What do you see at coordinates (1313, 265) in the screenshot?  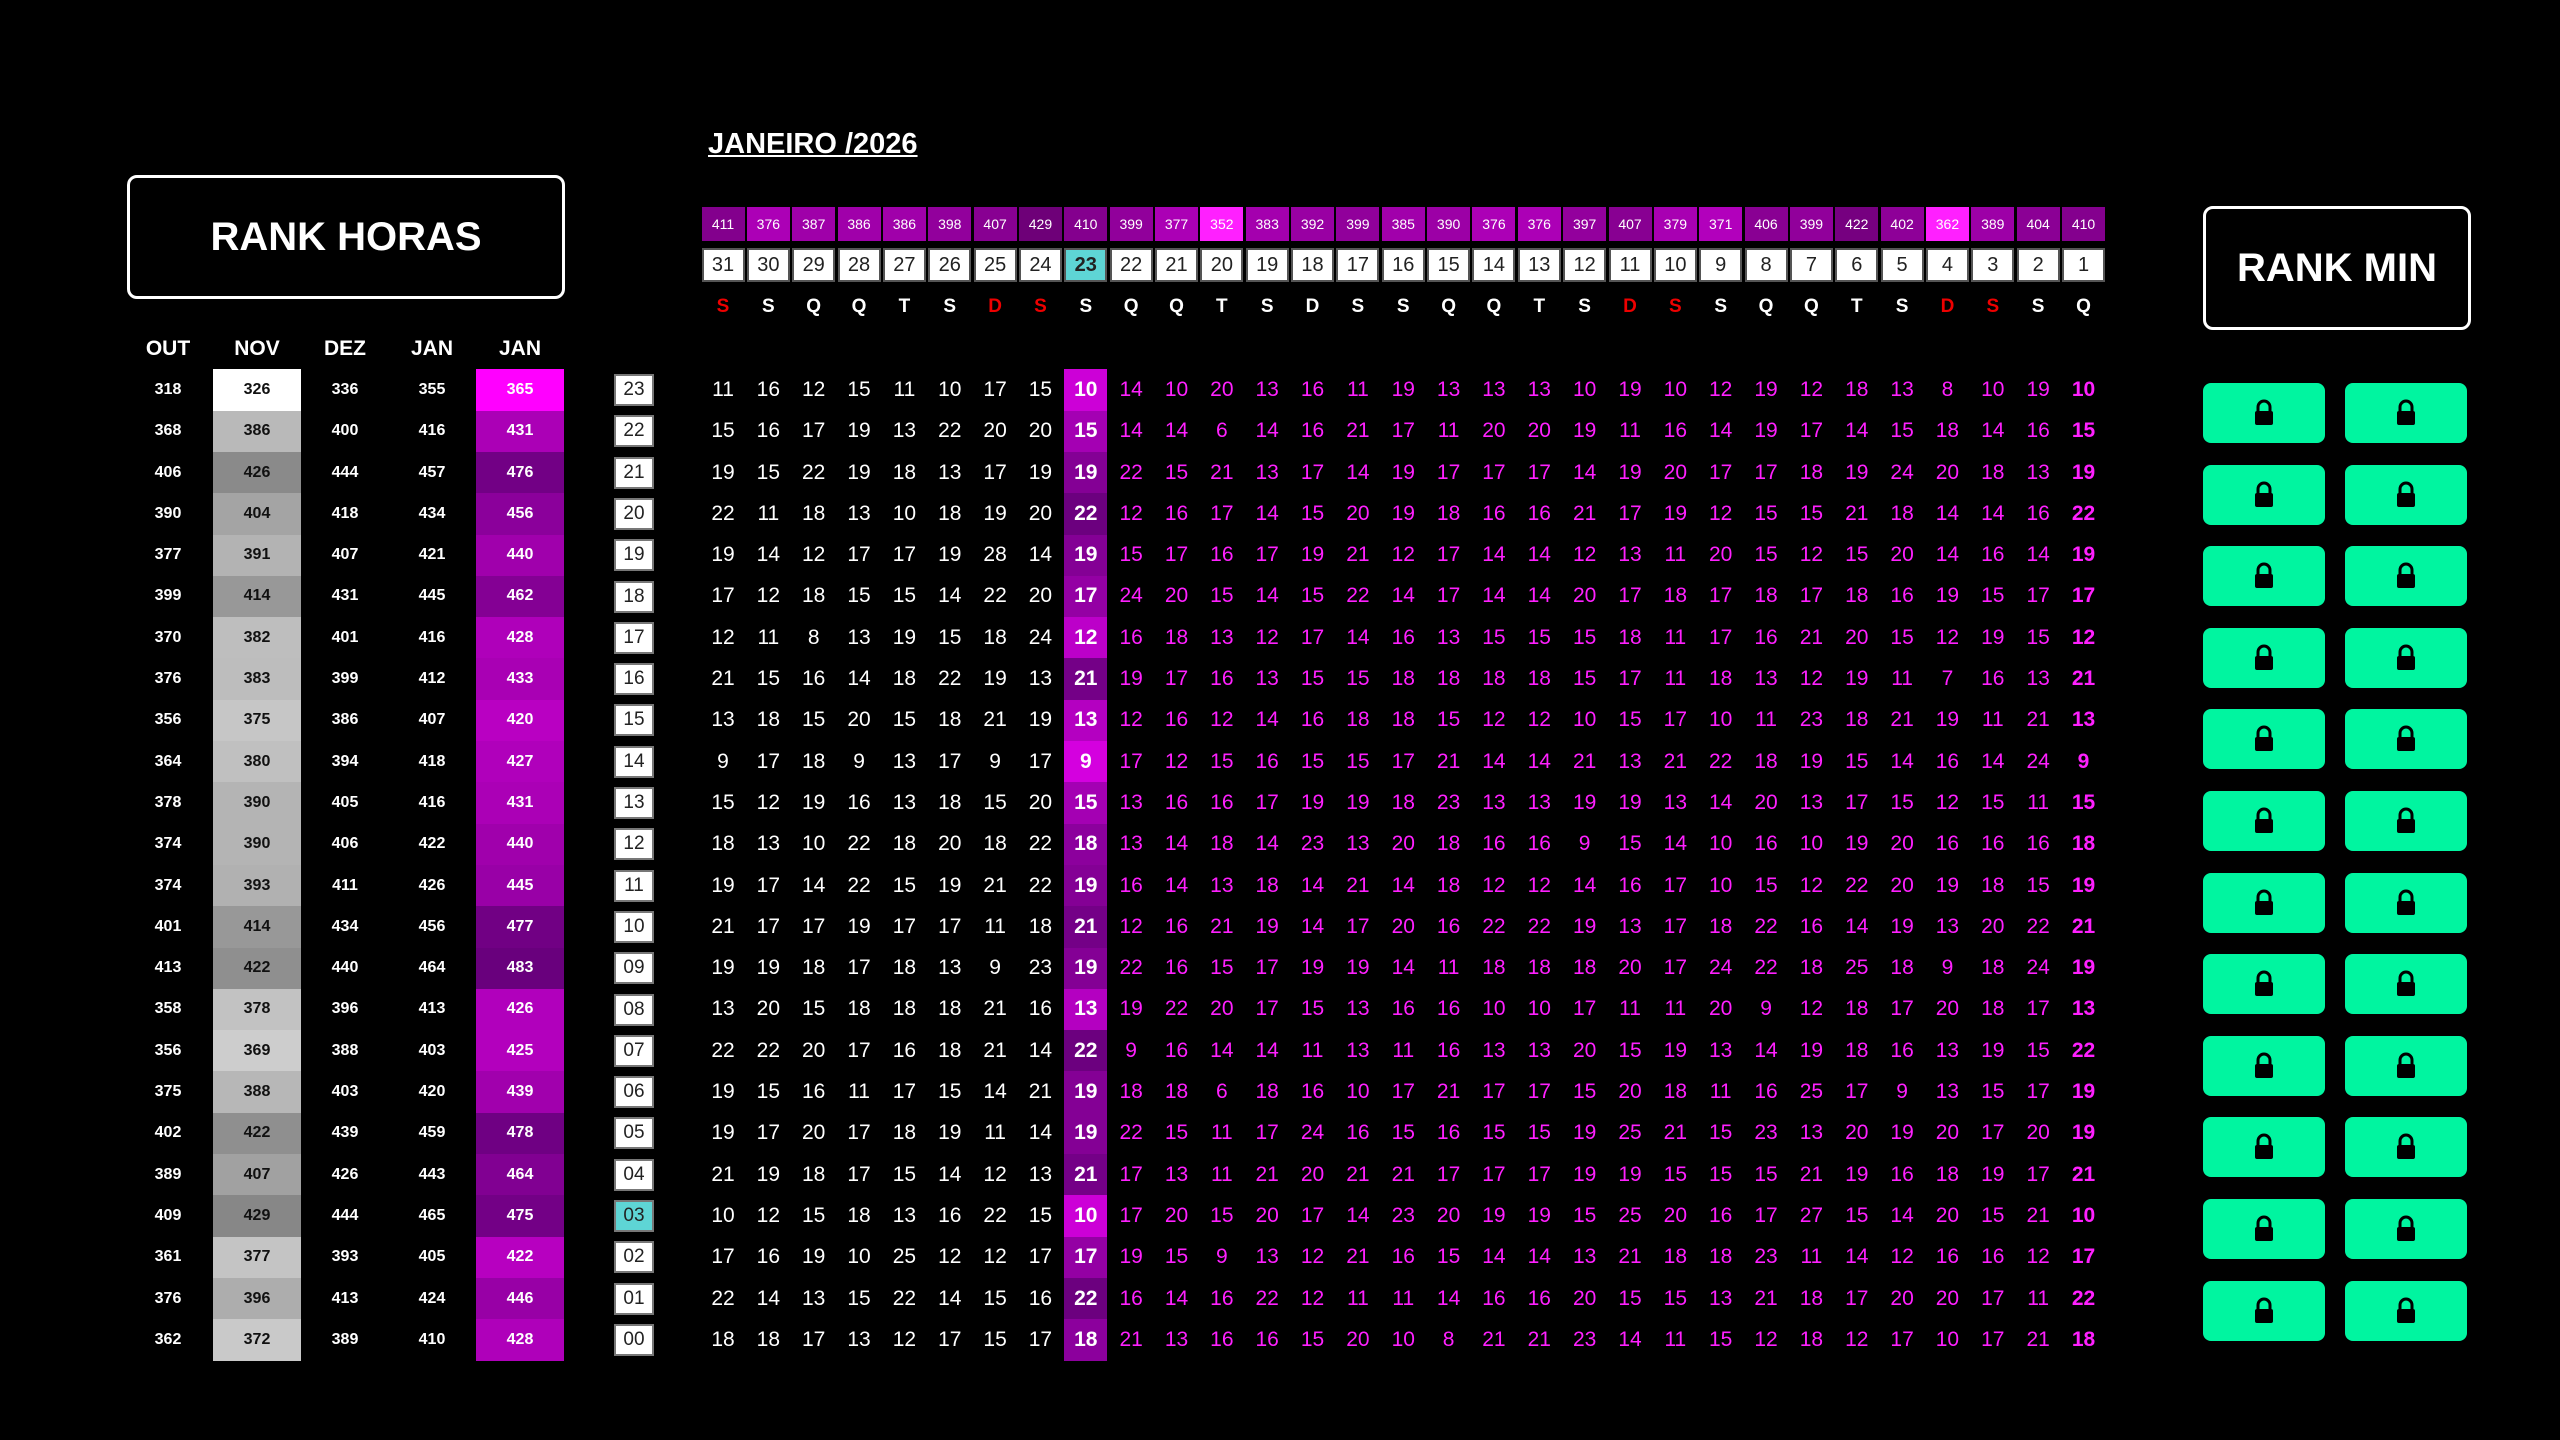 I see `date-cell: 18` at bounding box center [1313, 265].